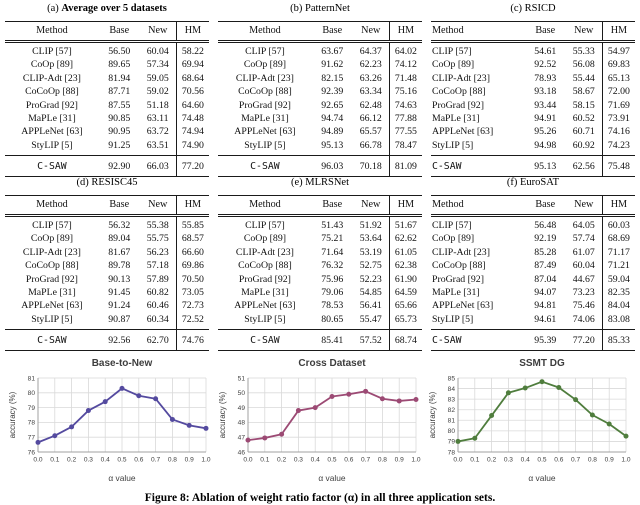 Image resolution: width=640 pixels, height=505 pixels. Describe the element at coordinates (584, 340) in the screenshot. I see `summary-value-cell: 77.20` at that location.